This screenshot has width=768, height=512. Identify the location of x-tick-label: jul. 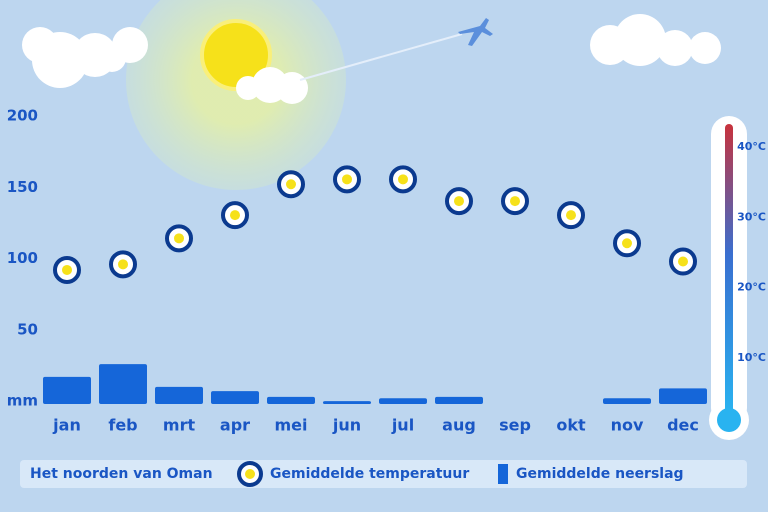
(402, 425).